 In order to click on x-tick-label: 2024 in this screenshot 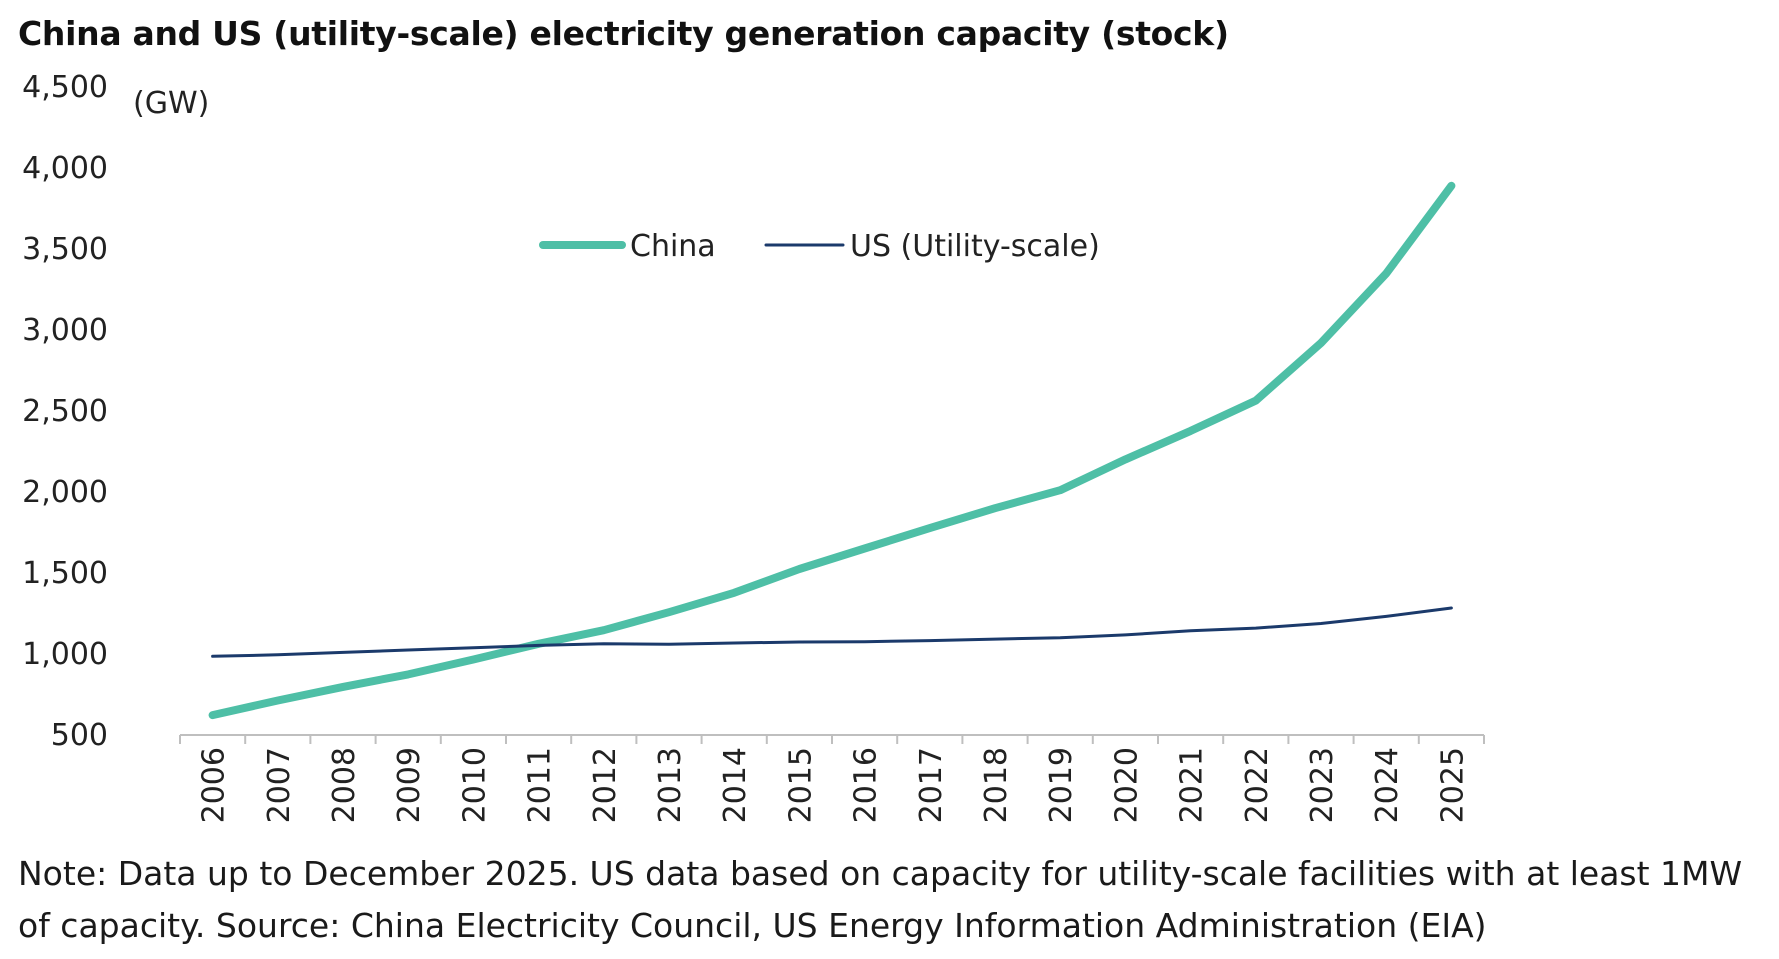, I will do `click(1387, 785)`.